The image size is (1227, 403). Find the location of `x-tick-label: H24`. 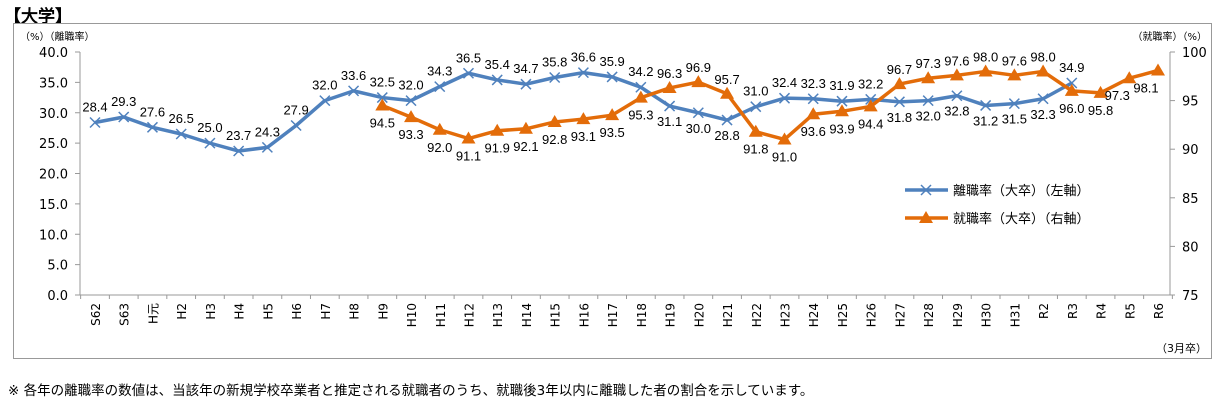

x-tick-label: H24 is located at coordinates (814, 315).